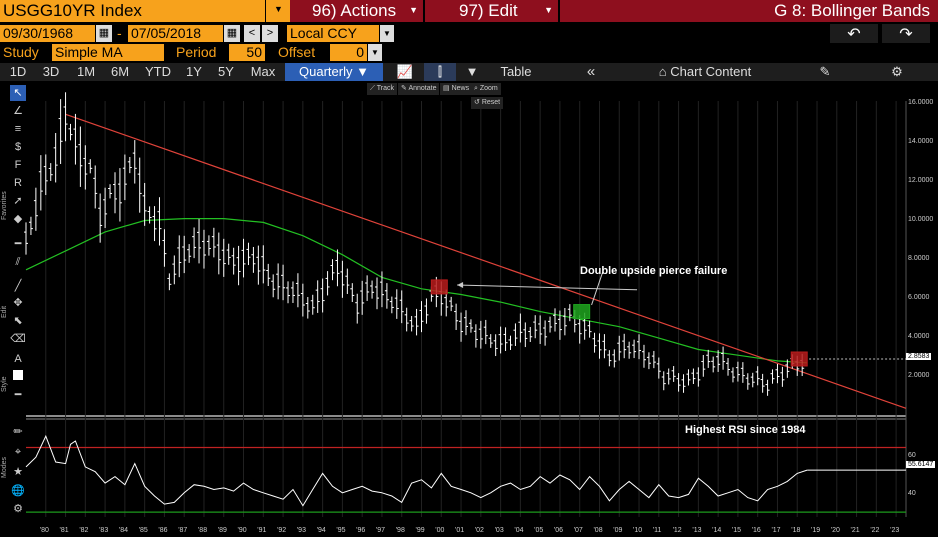 The height and width of the screenshot is (537, 938). Describe the element at coordinates (578, 530) in the screenshot. I see `x-tick: '07` at that location.